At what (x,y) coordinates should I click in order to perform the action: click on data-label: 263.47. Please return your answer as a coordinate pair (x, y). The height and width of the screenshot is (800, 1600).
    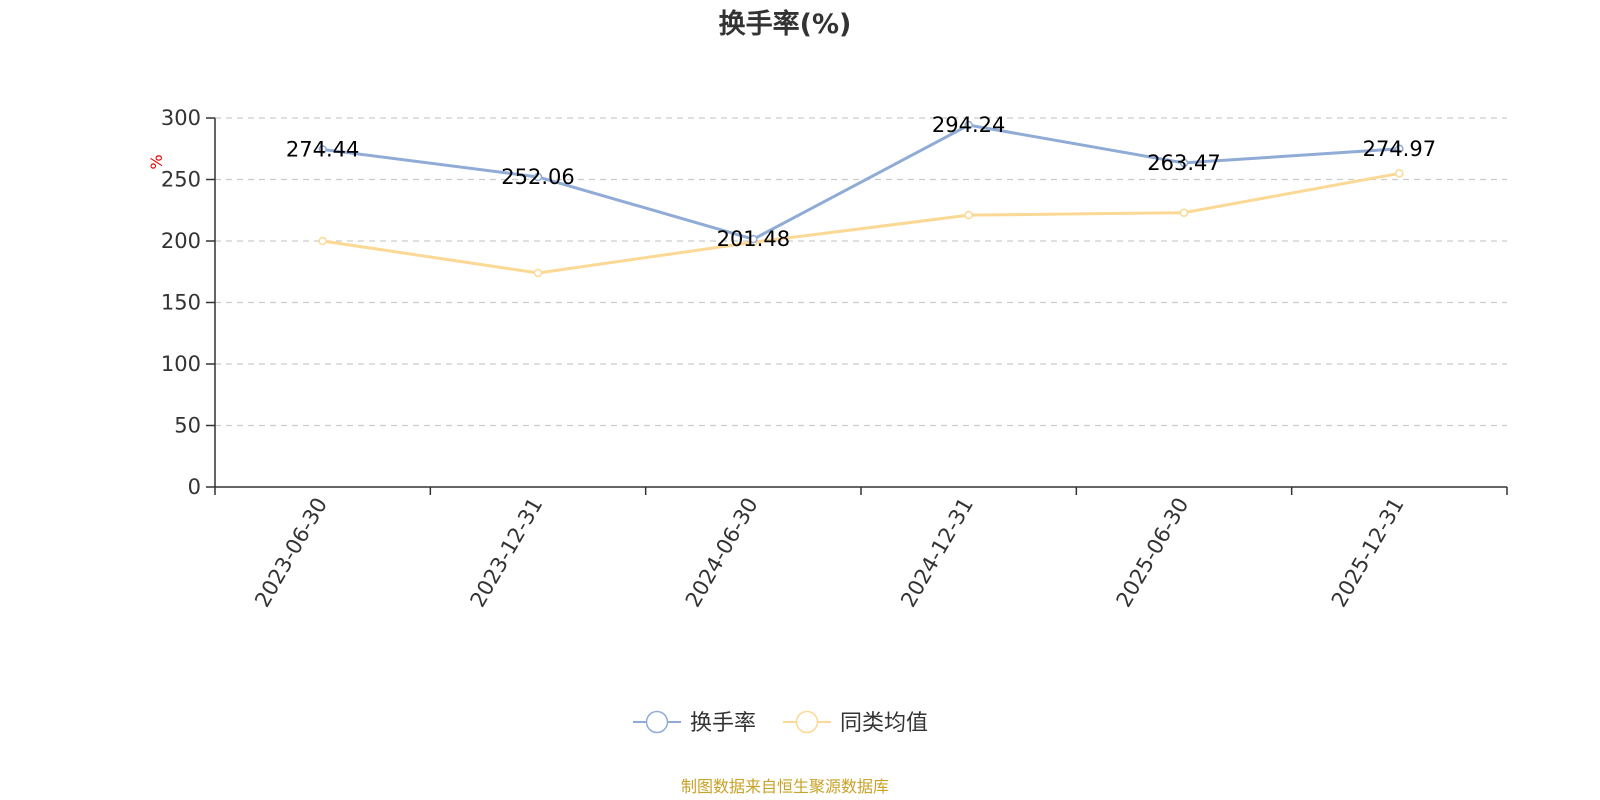
    Looking at the image, I should click on (1183, 163).